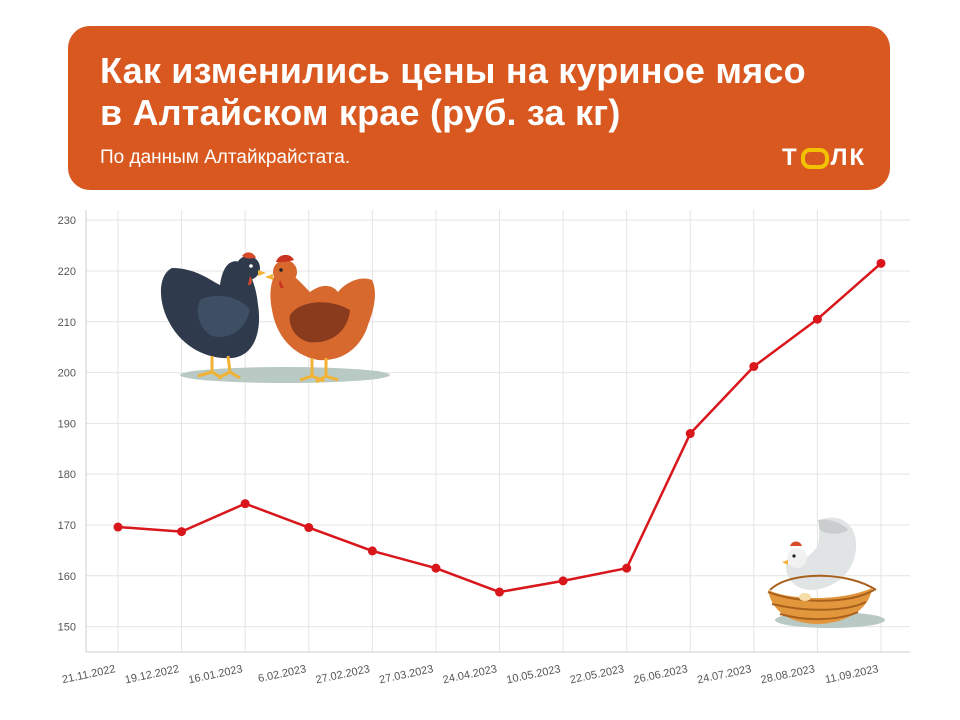  What do you see at coordinates (213, 316) in the screenshot?
I see `dark-hen-icon` at bounding box center [213, 316].